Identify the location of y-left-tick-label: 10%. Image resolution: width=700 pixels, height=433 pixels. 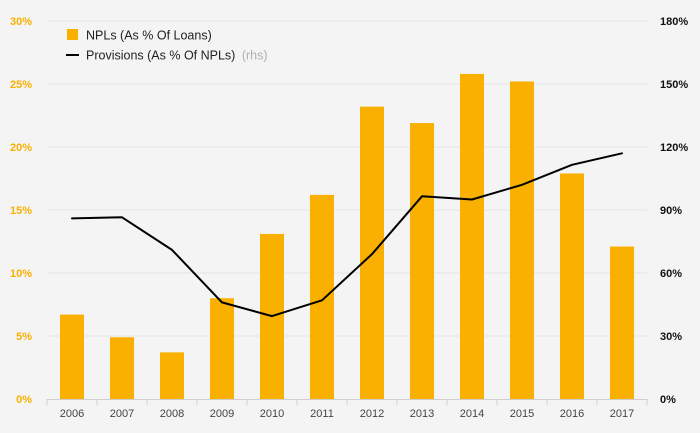
(21, 274).